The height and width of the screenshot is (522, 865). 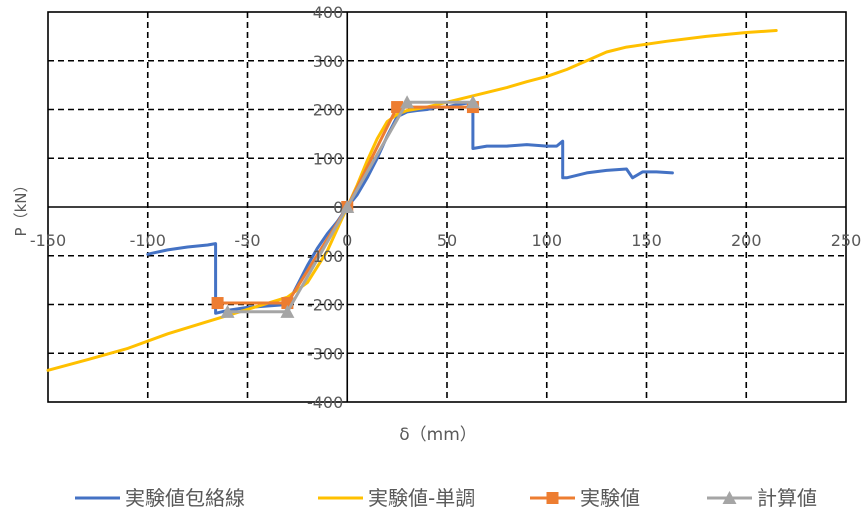 I want to click on x-tick-label: 200, so click(x=746, y=240).